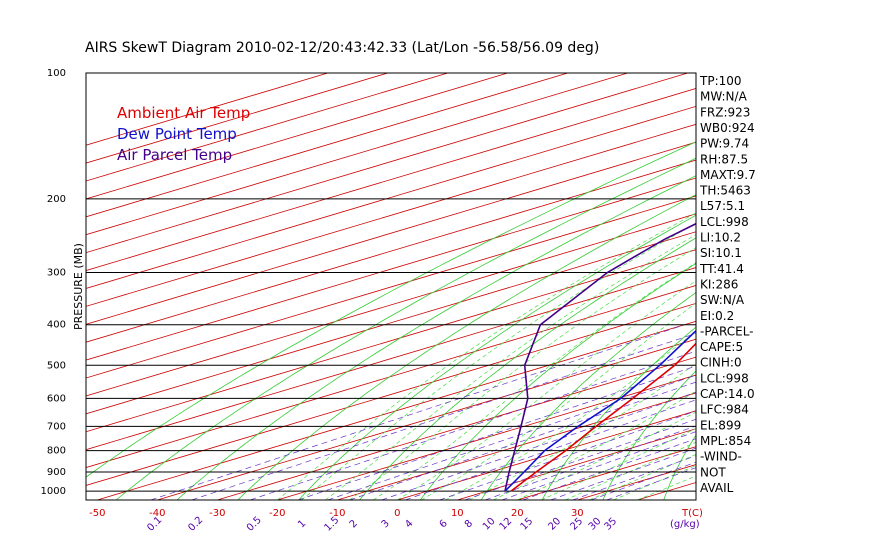 This screenshot has width=870, height=560. What do you see at coordinates (177, 134) in the screenshot?
I see `legend-dew-point-temp: Dew Point Temp` at bounding box center [177, 134].